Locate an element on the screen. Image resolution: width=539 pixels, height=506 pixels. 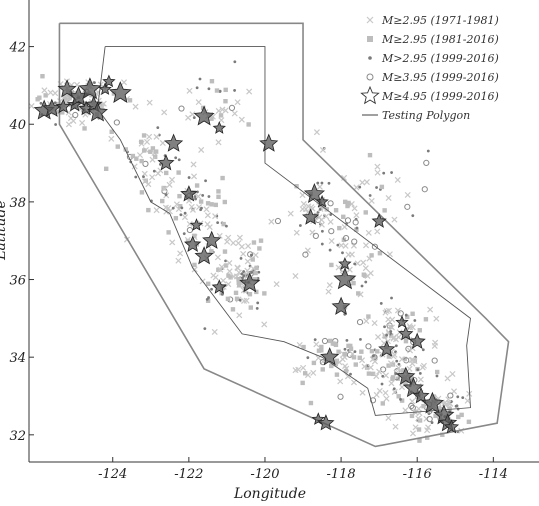
legend-square-marker is located at coordinates (370, 39).